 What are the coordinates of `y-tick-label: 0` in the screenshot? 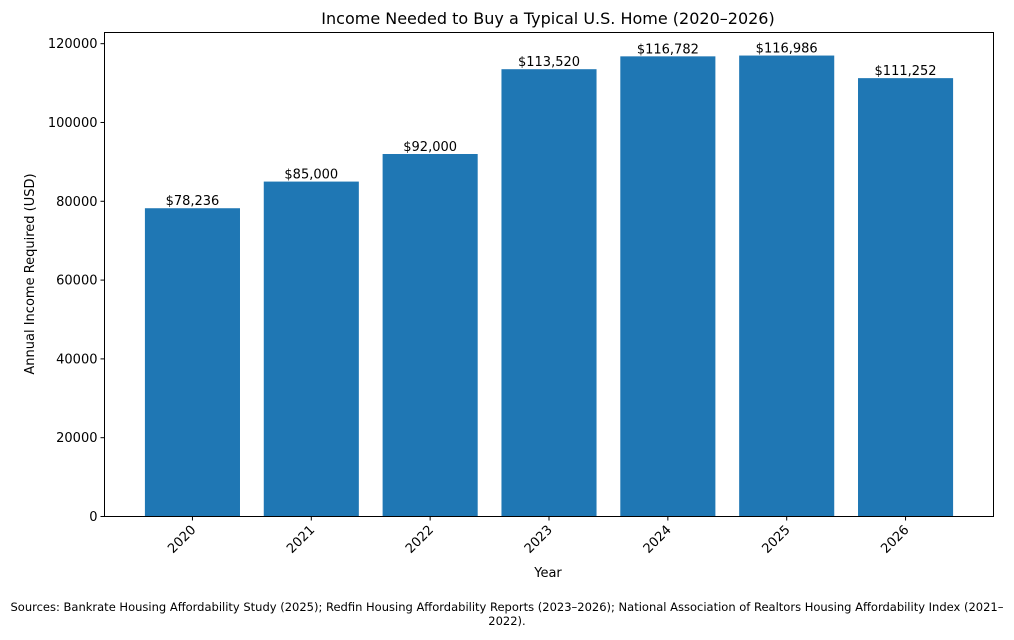 It's located at (93, 517).